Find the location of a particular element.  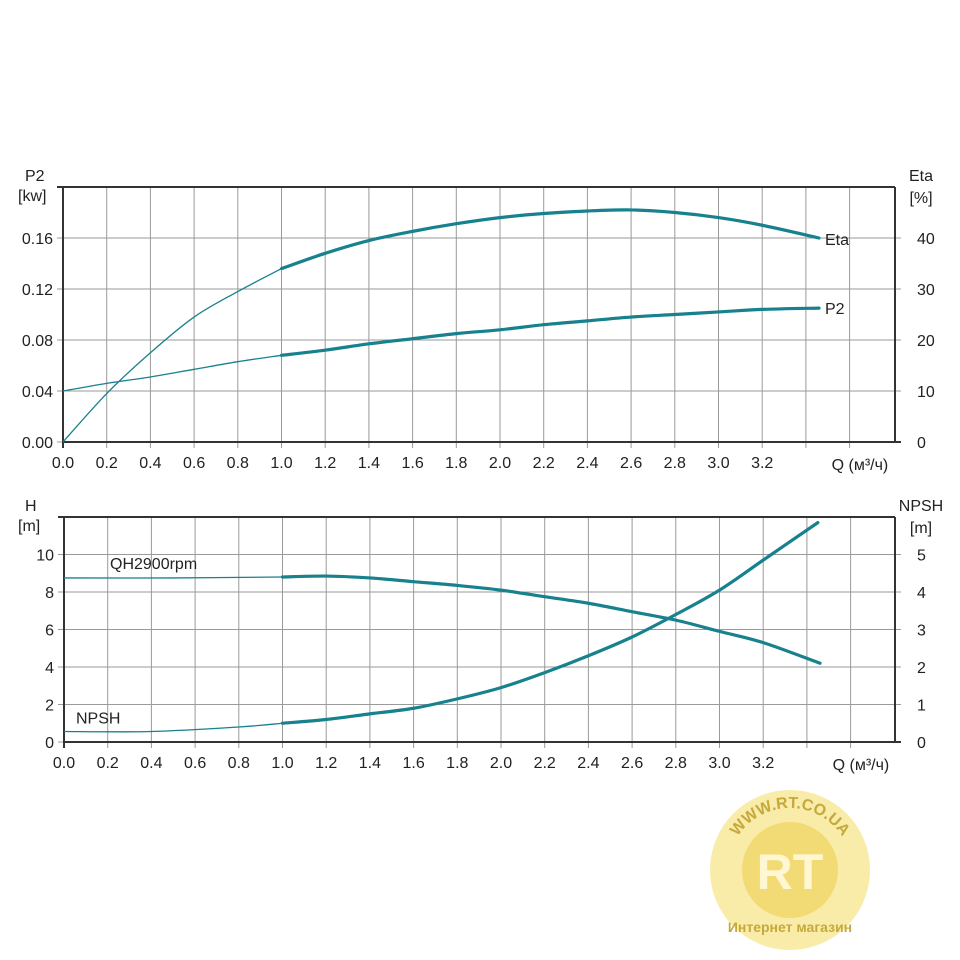

watermark-logo-text: RT is located at coordinates (790, 872).